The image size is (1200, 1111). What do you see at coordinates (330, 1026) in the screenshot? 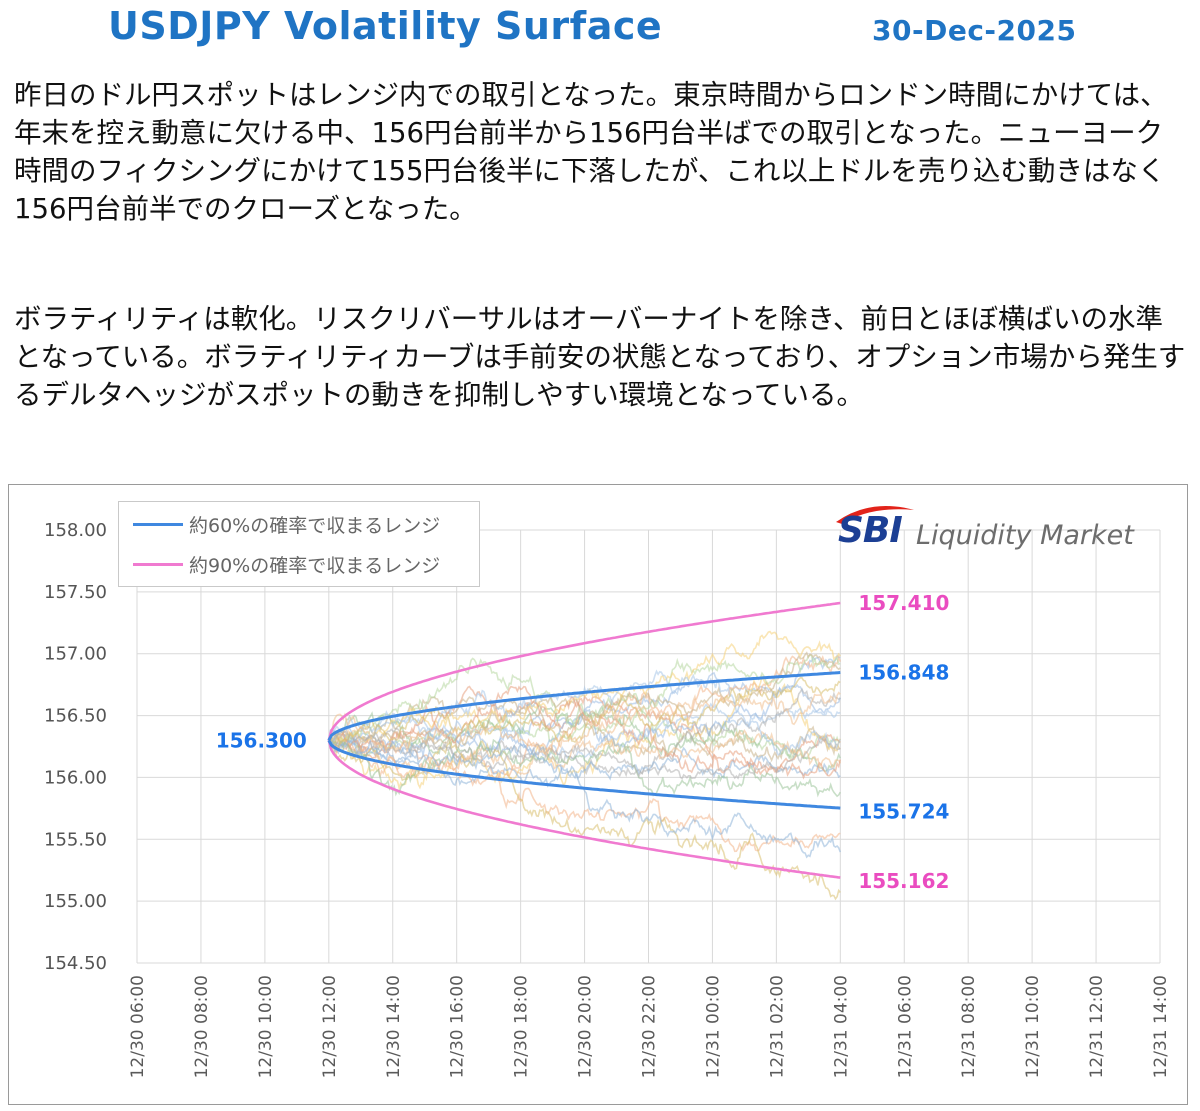
I see `x-tick-label: 12/30 12:00` at bounding box center [330, 1026].